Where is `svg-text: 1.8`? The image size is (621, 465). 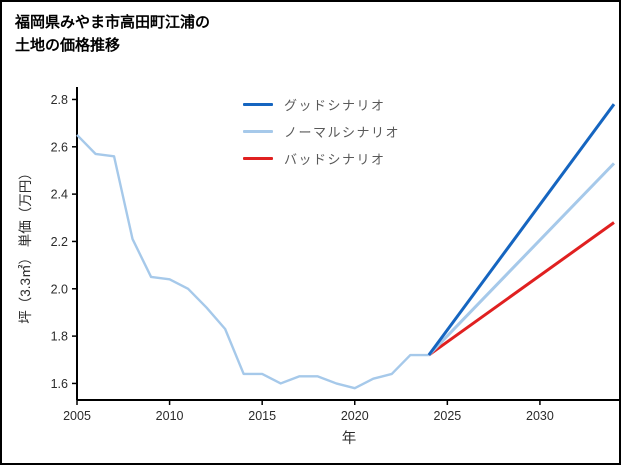 svg-text: 1.8 is located at coordinates (59, 337).